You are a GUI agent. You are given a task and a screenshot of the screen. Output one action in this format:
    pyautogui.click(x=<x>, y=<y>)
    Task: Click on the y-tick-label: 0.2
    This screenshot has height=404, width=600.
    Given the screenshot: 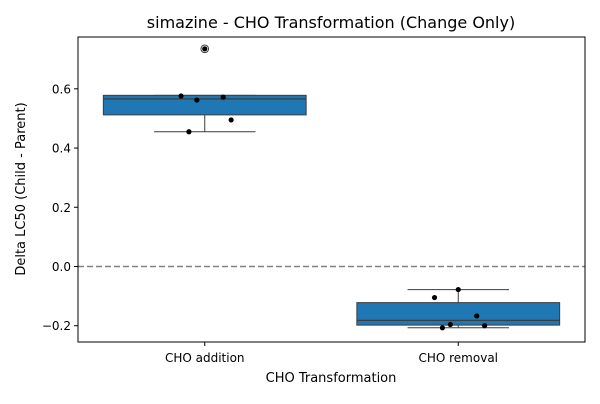 What is the action you would take?
    pyautogui.click(x=61, y=208)
    